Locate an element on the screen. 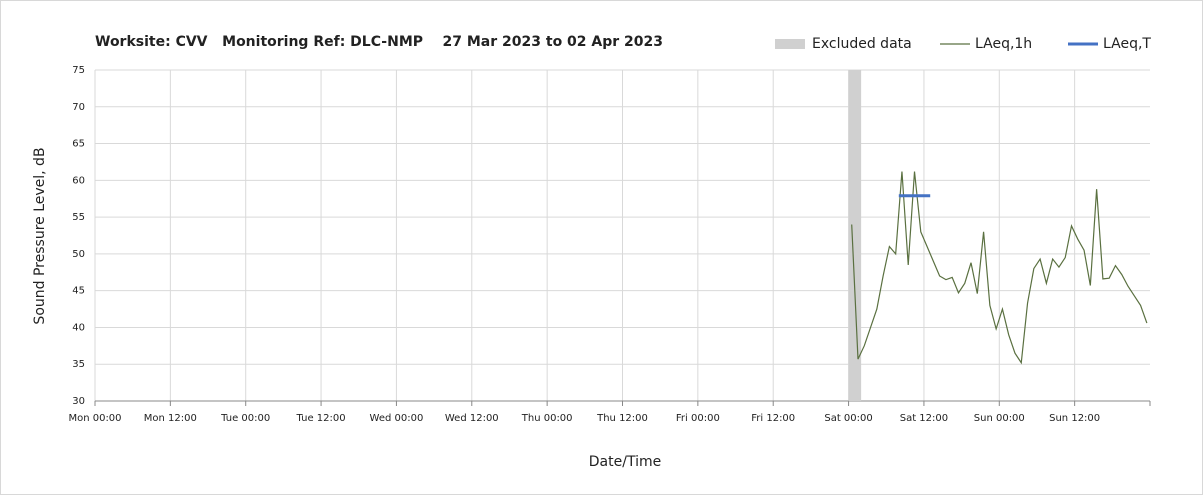 This screenshot has width=1203, height=495. legend-swatch is located at coordinates (790, 44).